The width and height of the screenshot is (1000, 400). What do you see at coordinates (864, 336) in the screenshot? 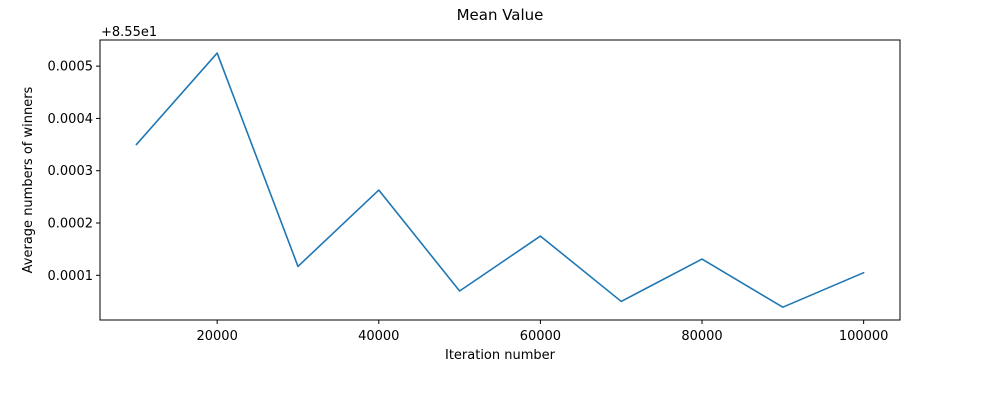
I see `x-tick-label: 100000` at bounding box center [864, 336].